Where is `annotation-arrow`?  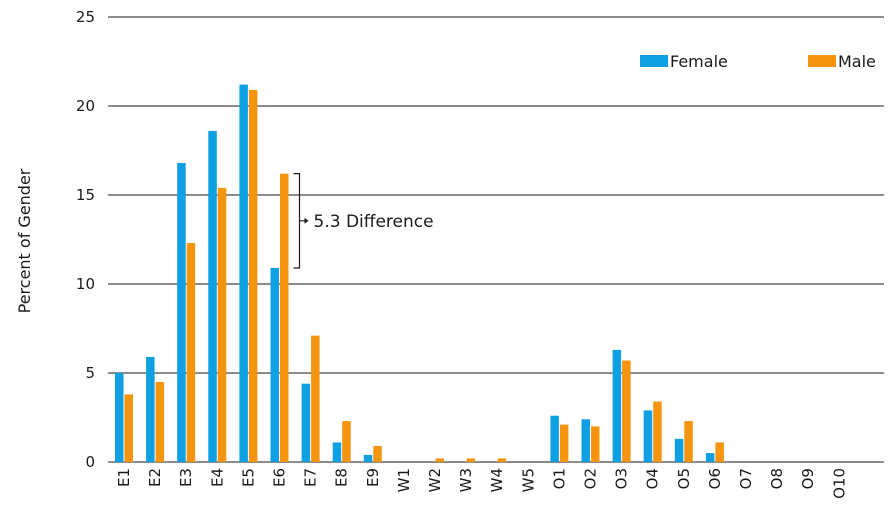
annotation-arrow is located at coordinates (306, 220).